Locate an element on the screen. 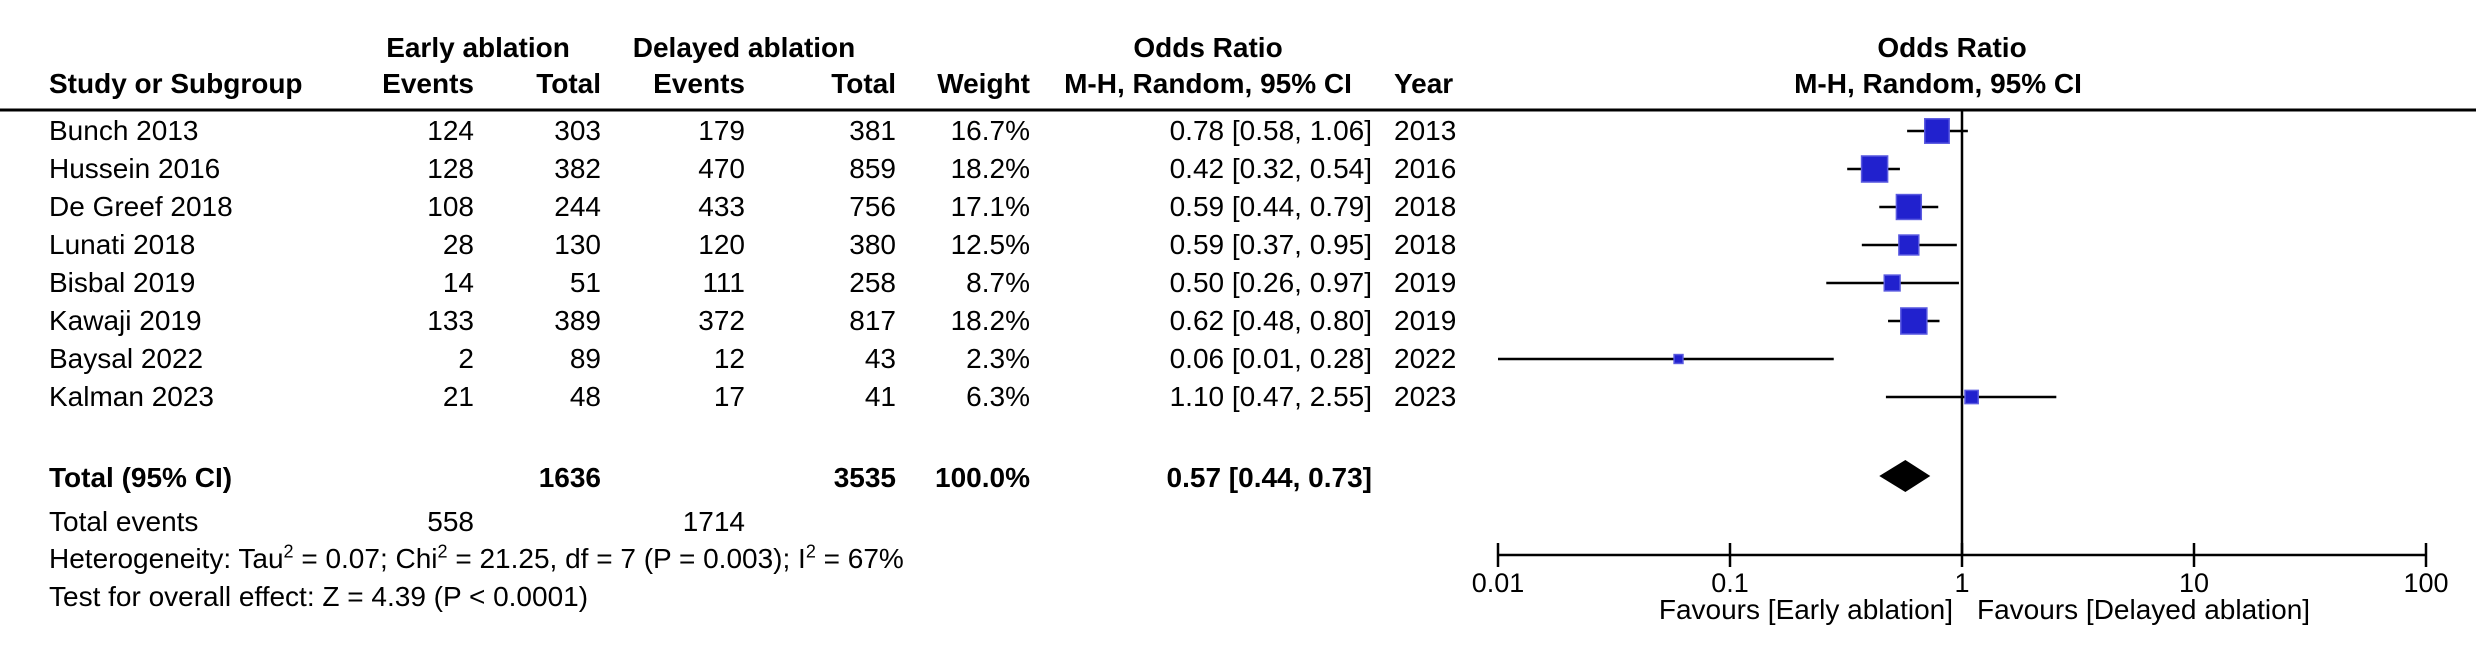 The image size is (2476, 656). study-weight: 8.7% is located at coordinates (998, 282).